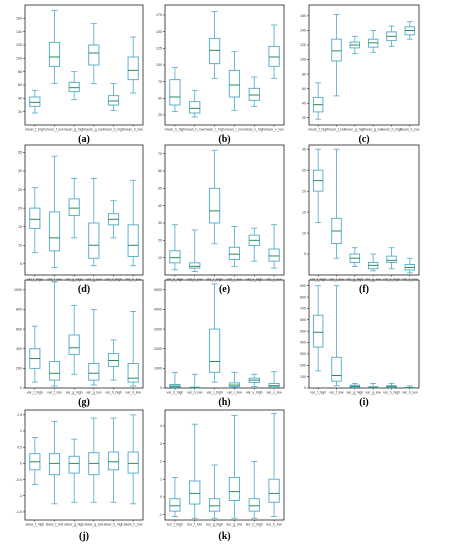 The width and height of the screenshot is (449, 550). Describe the element at coordinates (161, 426) in the screenshot. I see `y-tick-label: 4` at that location.